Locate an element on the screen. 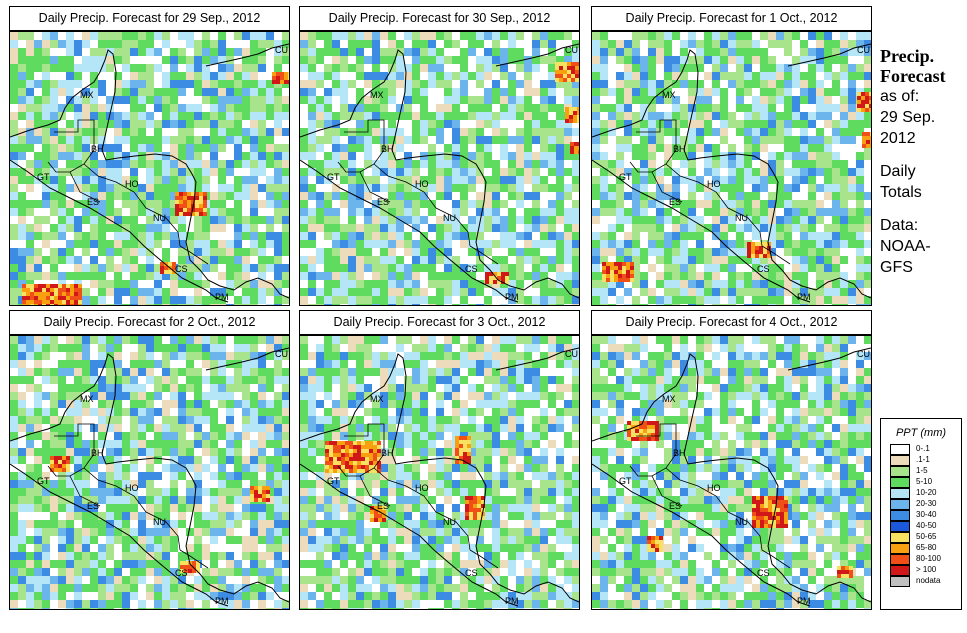 The width and height of the screenshot is (967, 633). panel-title: Daily Precip. Forecast for 4 Oct., 2012 is located at coordinates (731, 322).